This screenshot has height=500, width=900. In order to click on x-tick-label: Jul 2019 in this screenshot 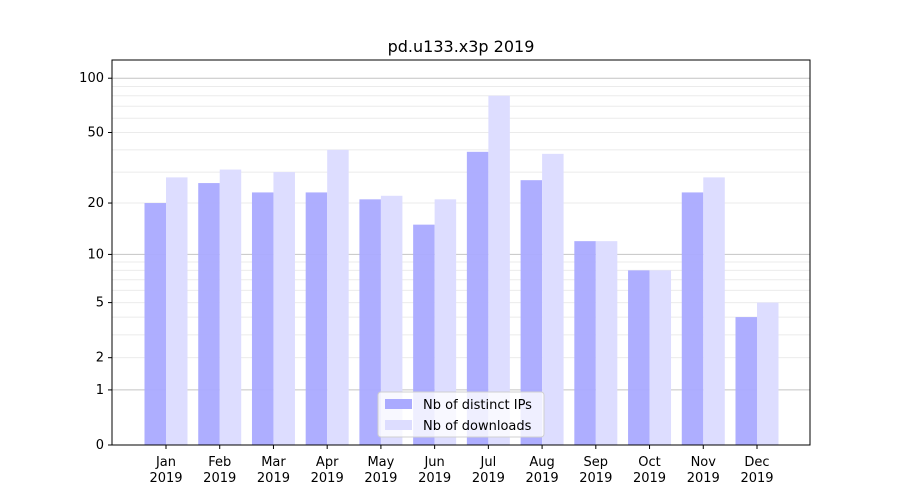, I will do `click(488, 470)`.